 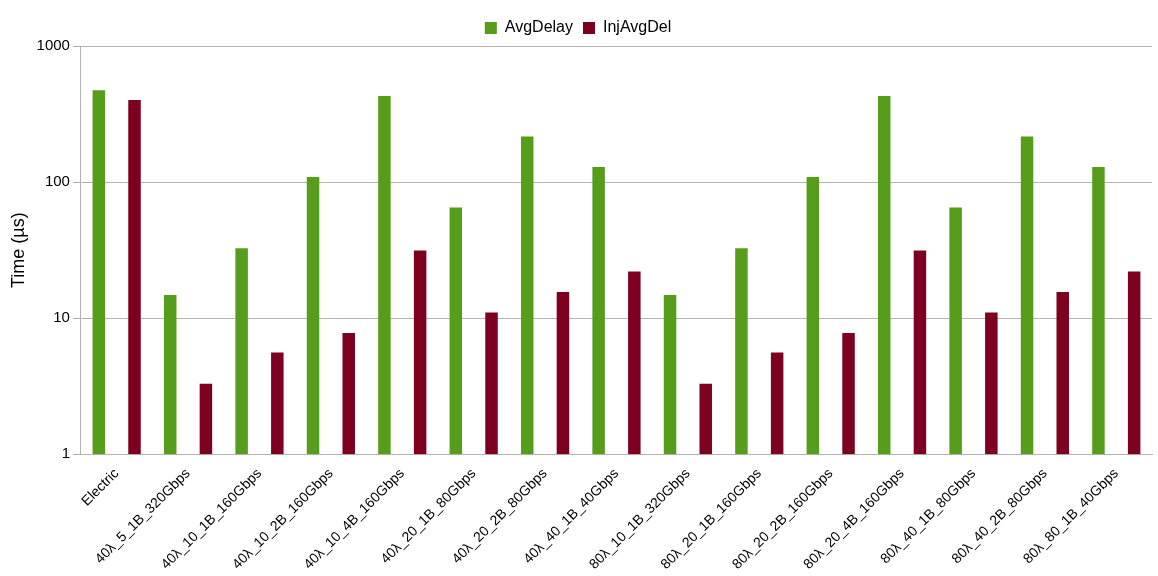 What do you see at coordinates (57, 181) in the screenshot?
I see `y-tick-label: 100` at bounding box center [57, 181].